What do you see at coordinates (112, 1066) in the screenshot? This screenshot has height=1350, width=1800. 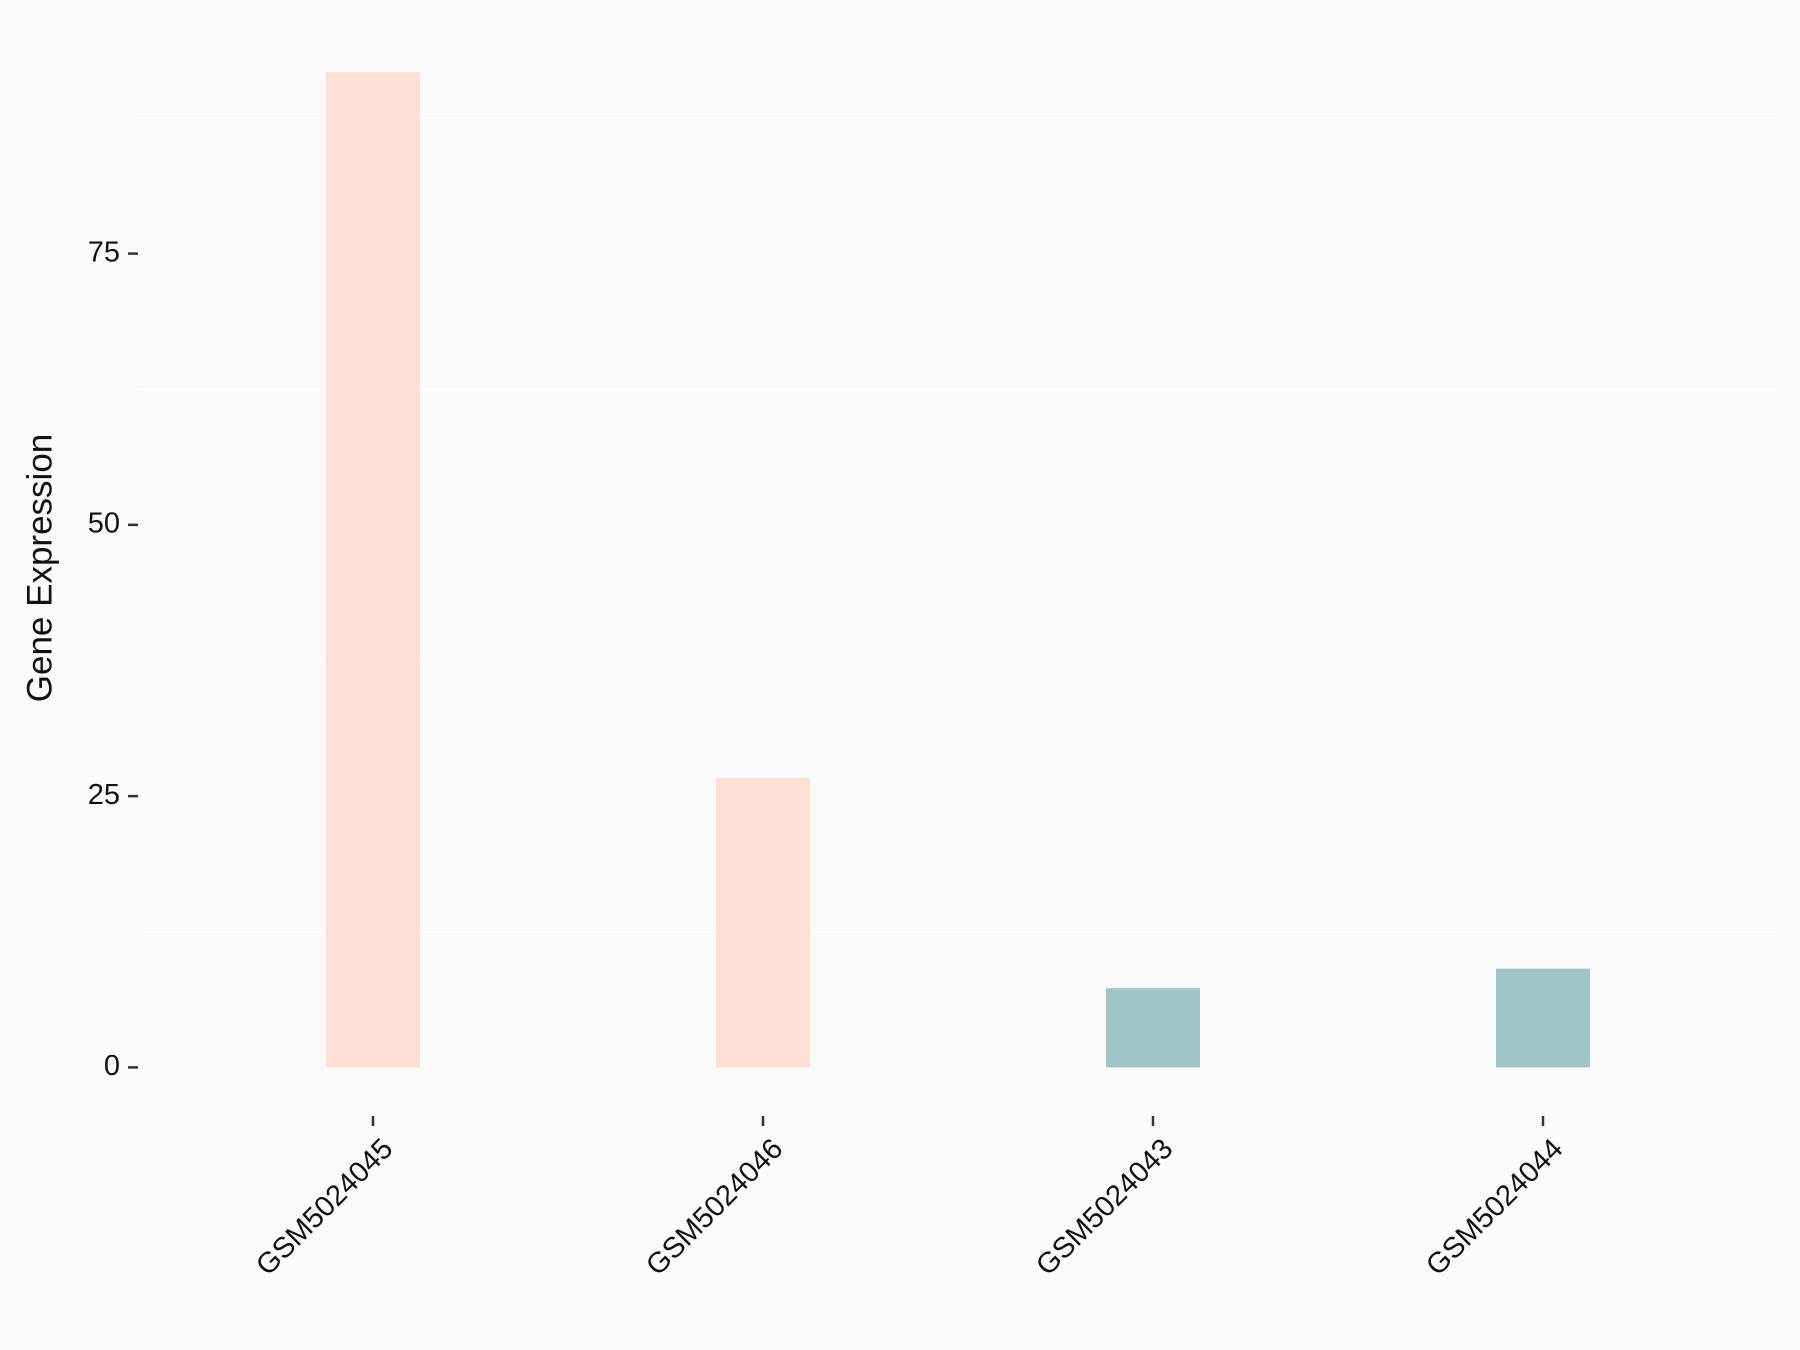 I see `y-tick-label: 0` at bounding box center [112, 1066].